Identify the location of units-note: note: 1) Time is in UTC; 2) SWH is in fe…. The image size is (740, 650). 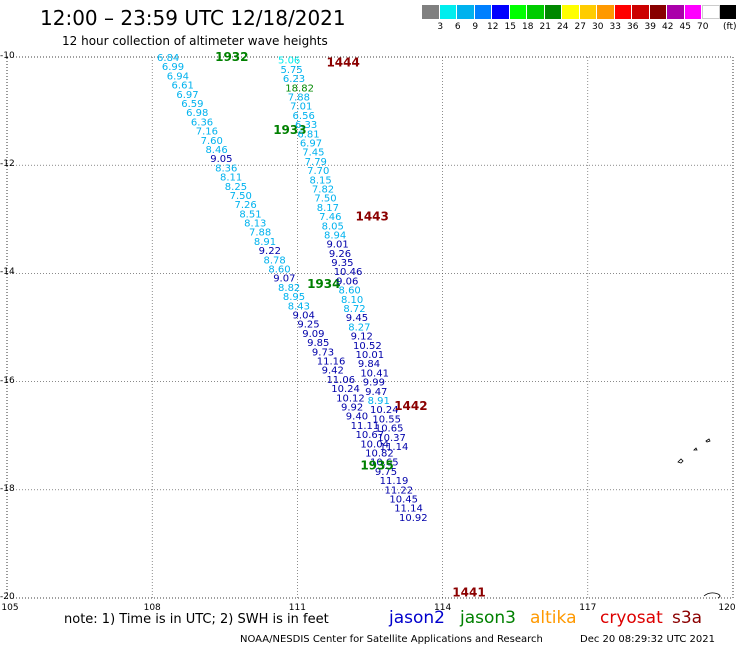
(196, 619).